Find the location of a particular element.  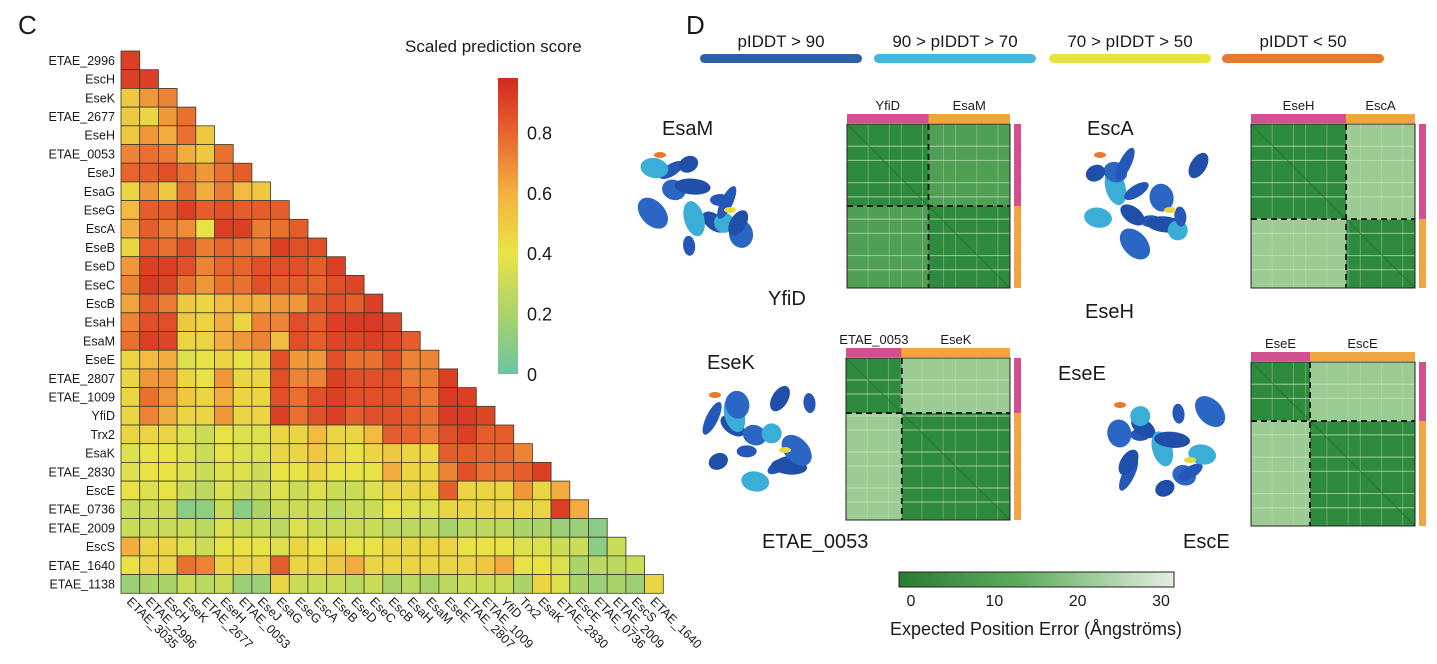

pae-matrix-frame is located at coordinates (928, 206).